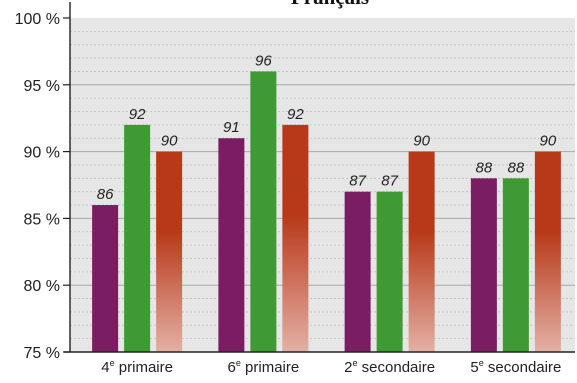 Image resolution: width=577 pixels, height=383 pixels. I want to click on data-label: 96, so click(263, 60).